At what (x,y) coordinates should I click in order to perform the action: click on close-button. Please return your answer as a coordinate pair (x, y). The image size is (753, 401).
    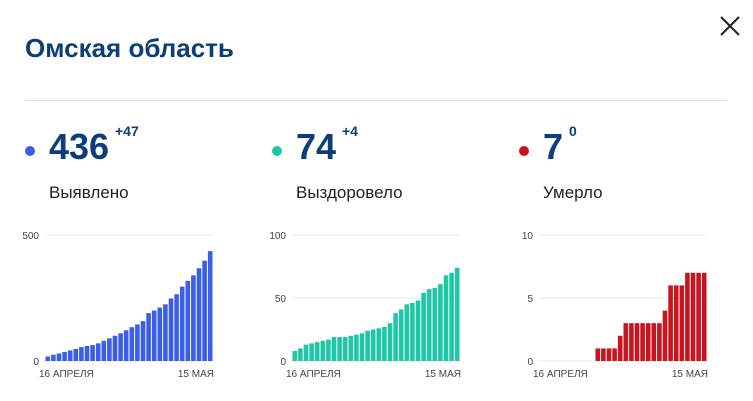
    Looking at the image, I should click on (730, 26).